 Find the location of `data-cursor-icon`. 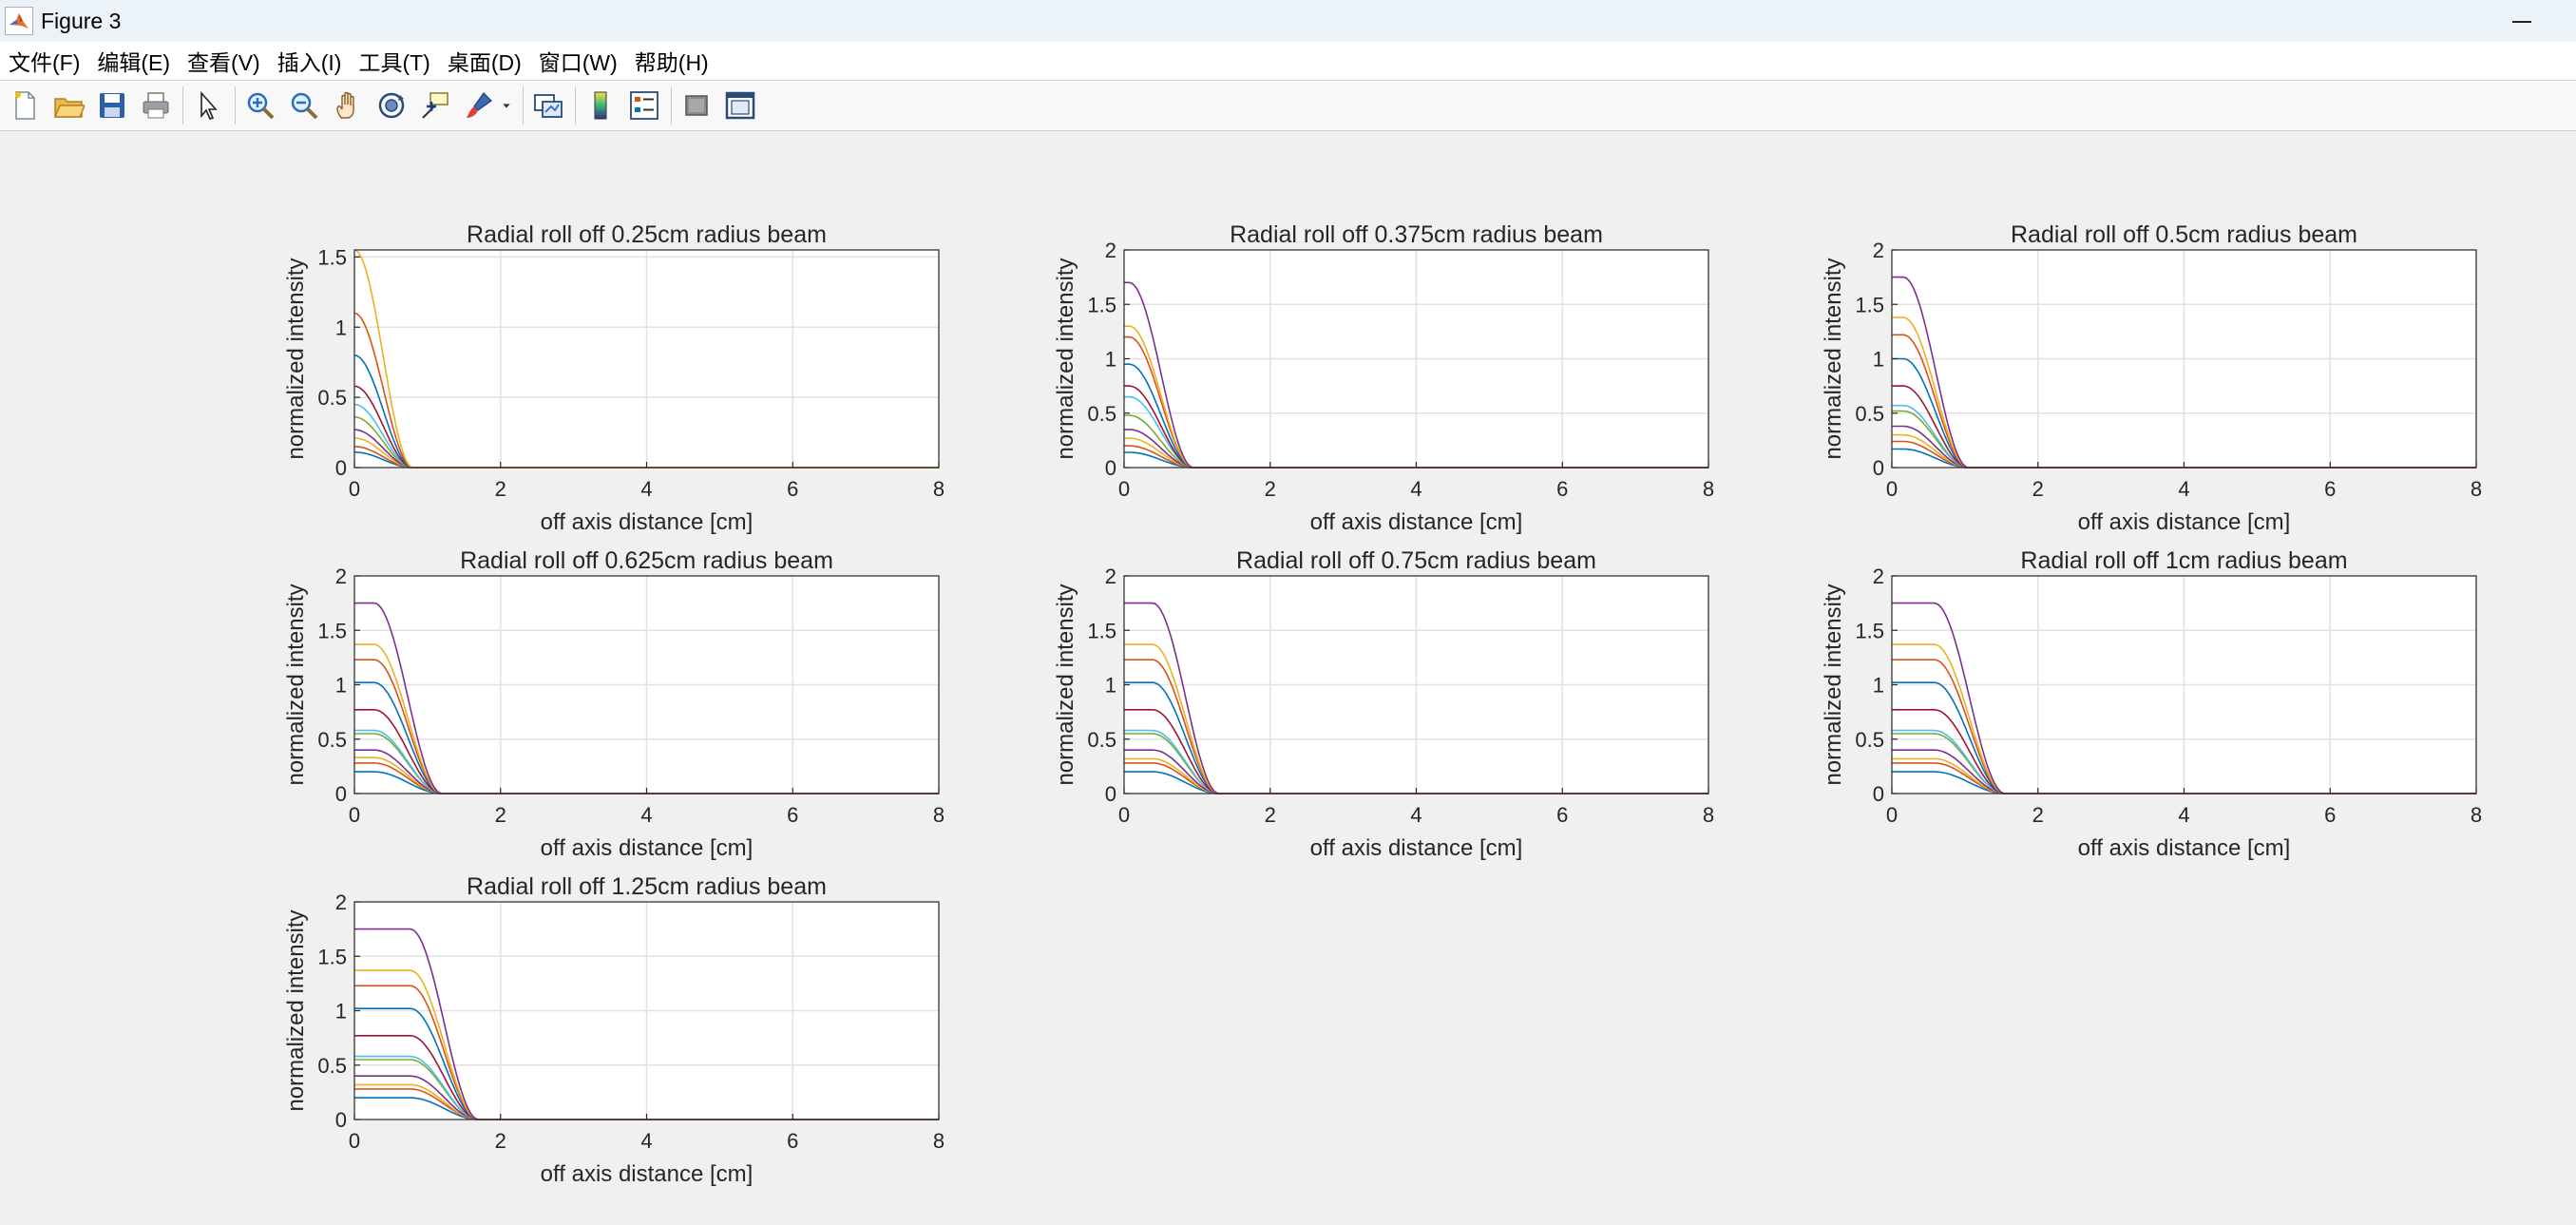

data-cursor-icon is located at coordinates (435, 105).